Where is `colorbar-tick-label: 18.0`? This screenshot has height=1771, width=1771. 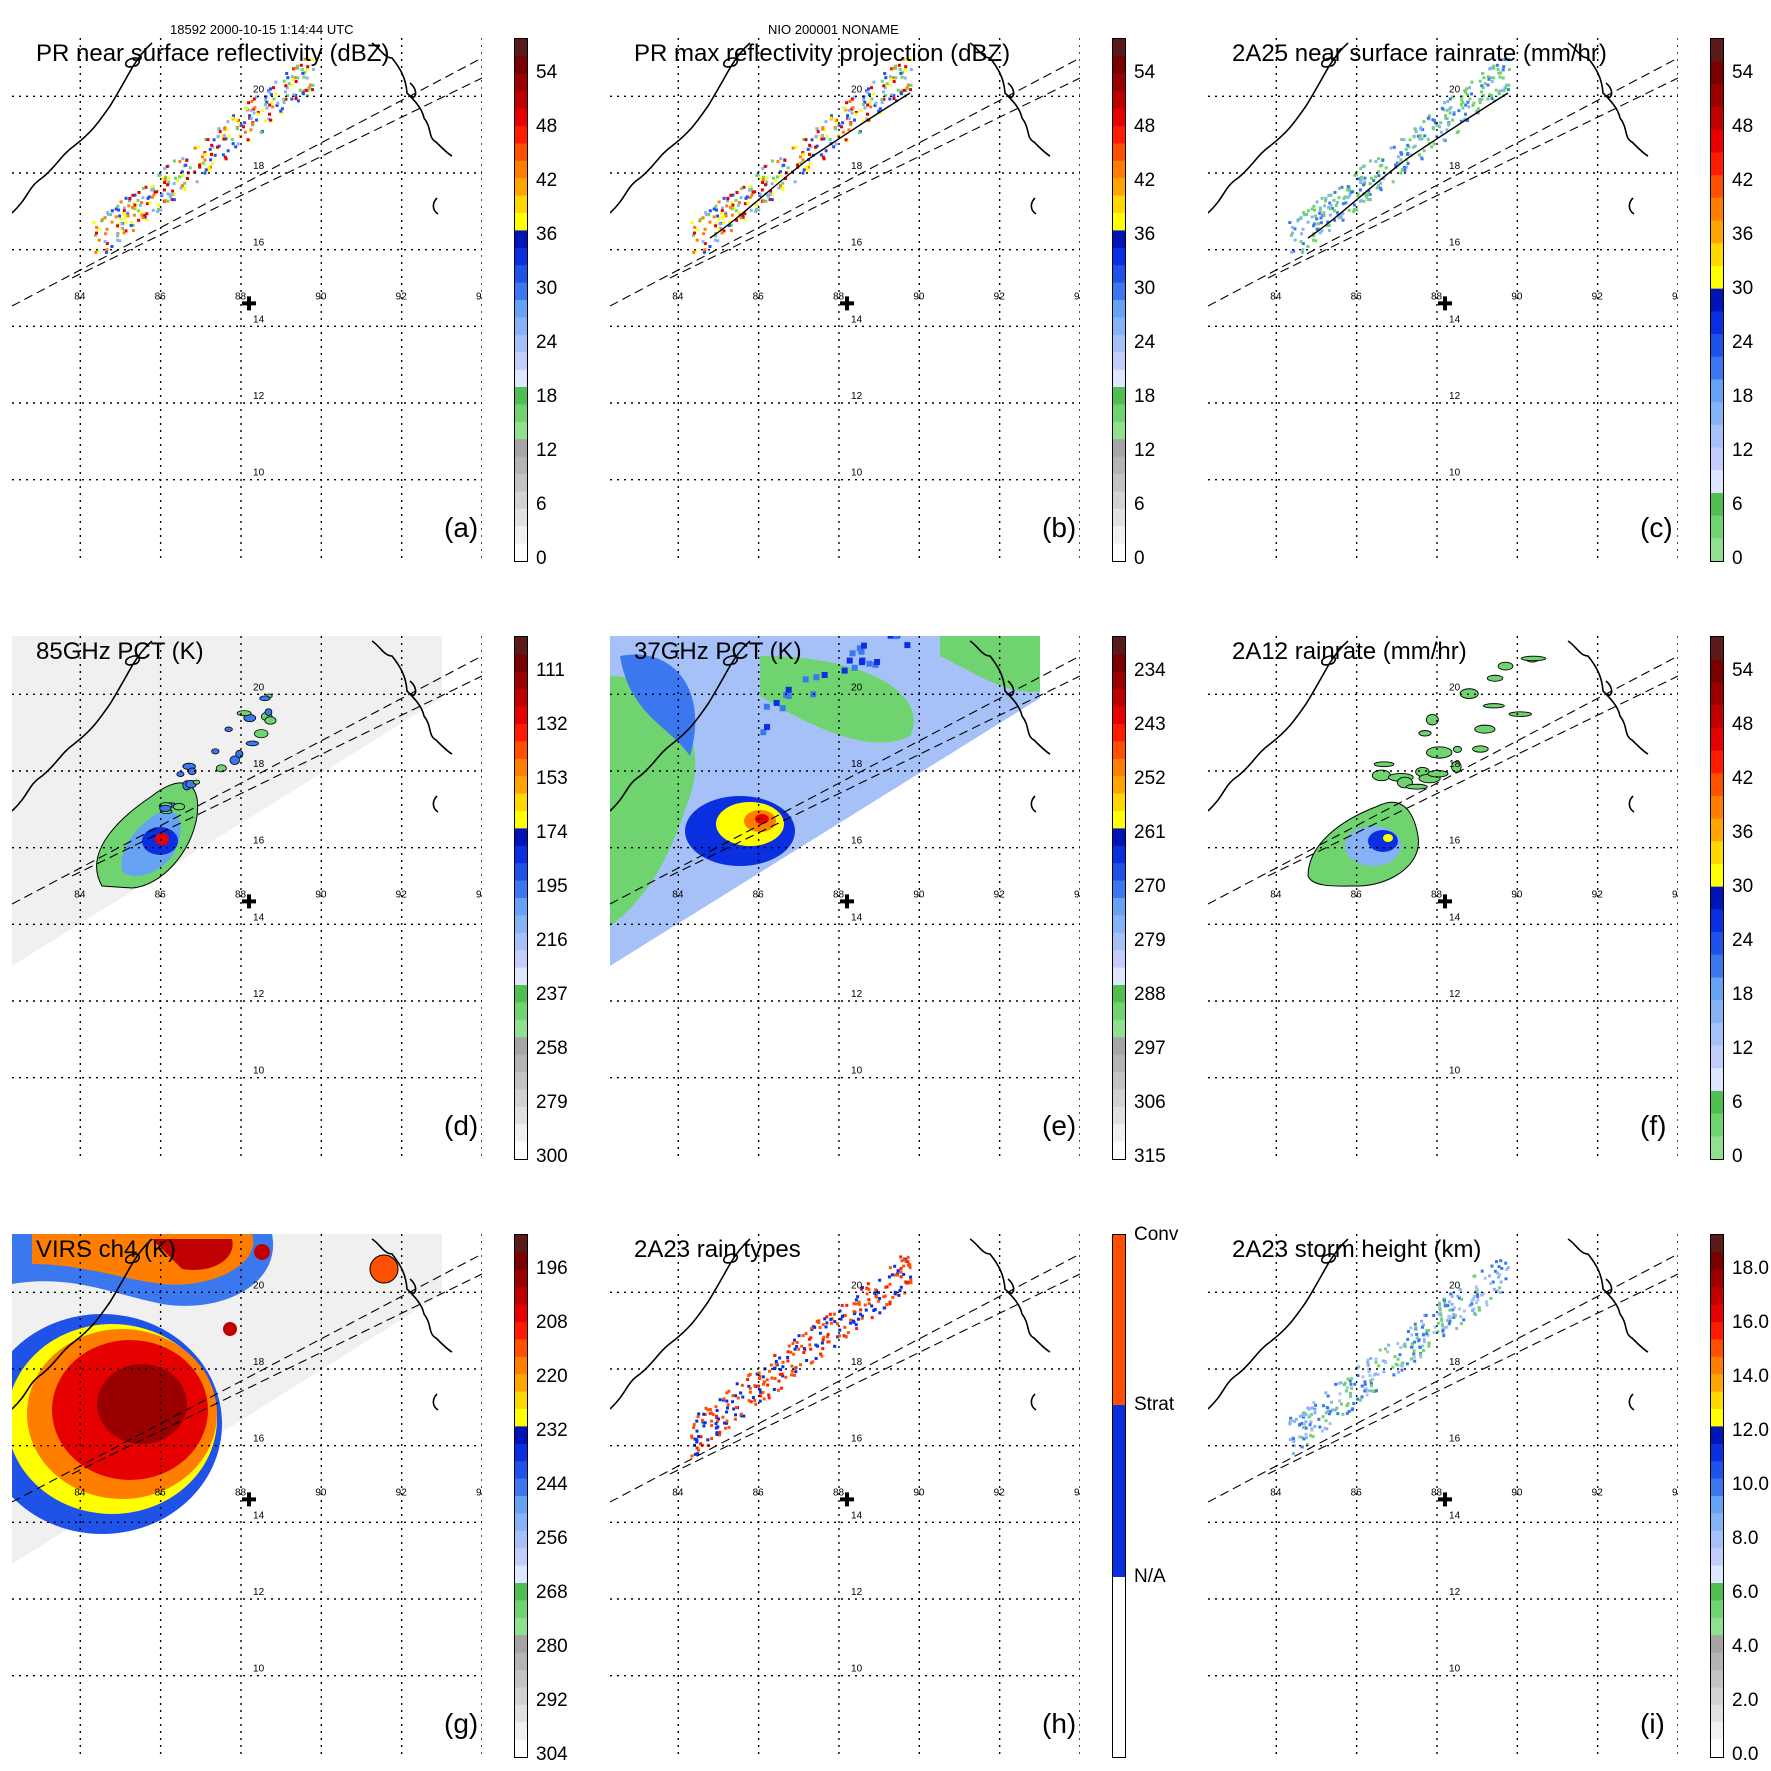
colorbar-tick-label: 18.0 is located at coordinates (1750, 1268).